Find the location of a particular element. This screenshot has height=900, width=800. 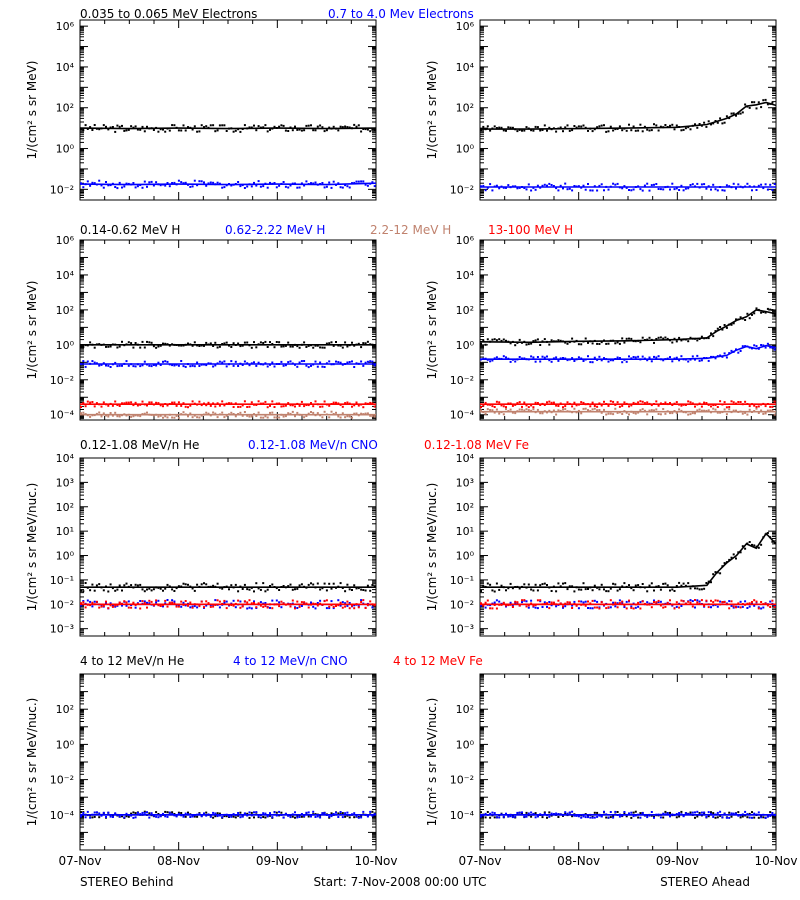

x-tick-label: 10-Nov is located at coordinates (775, 861).